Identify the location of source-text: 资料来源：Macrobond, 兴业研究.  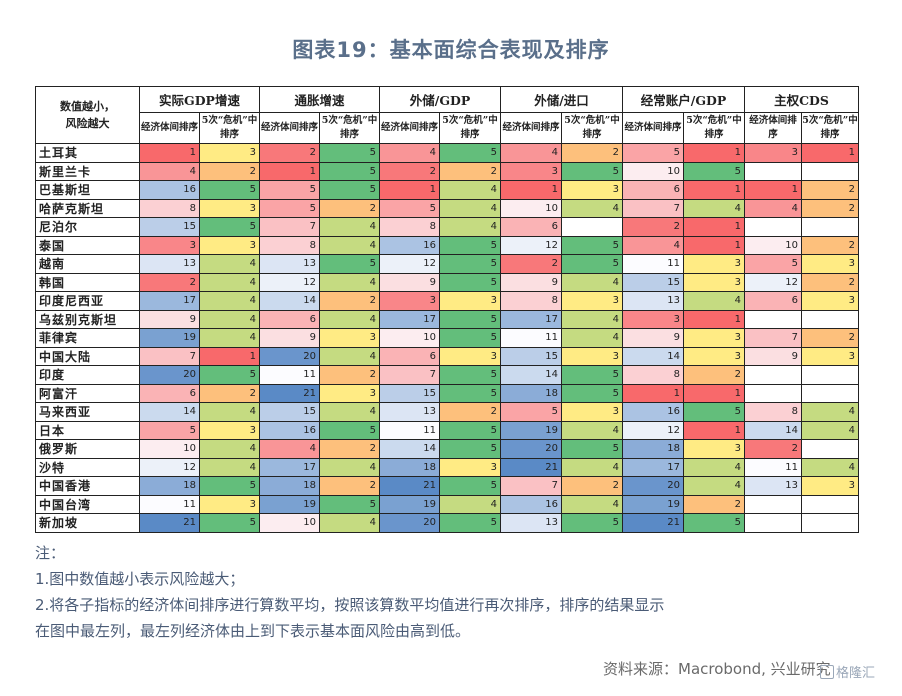
(717, 669).